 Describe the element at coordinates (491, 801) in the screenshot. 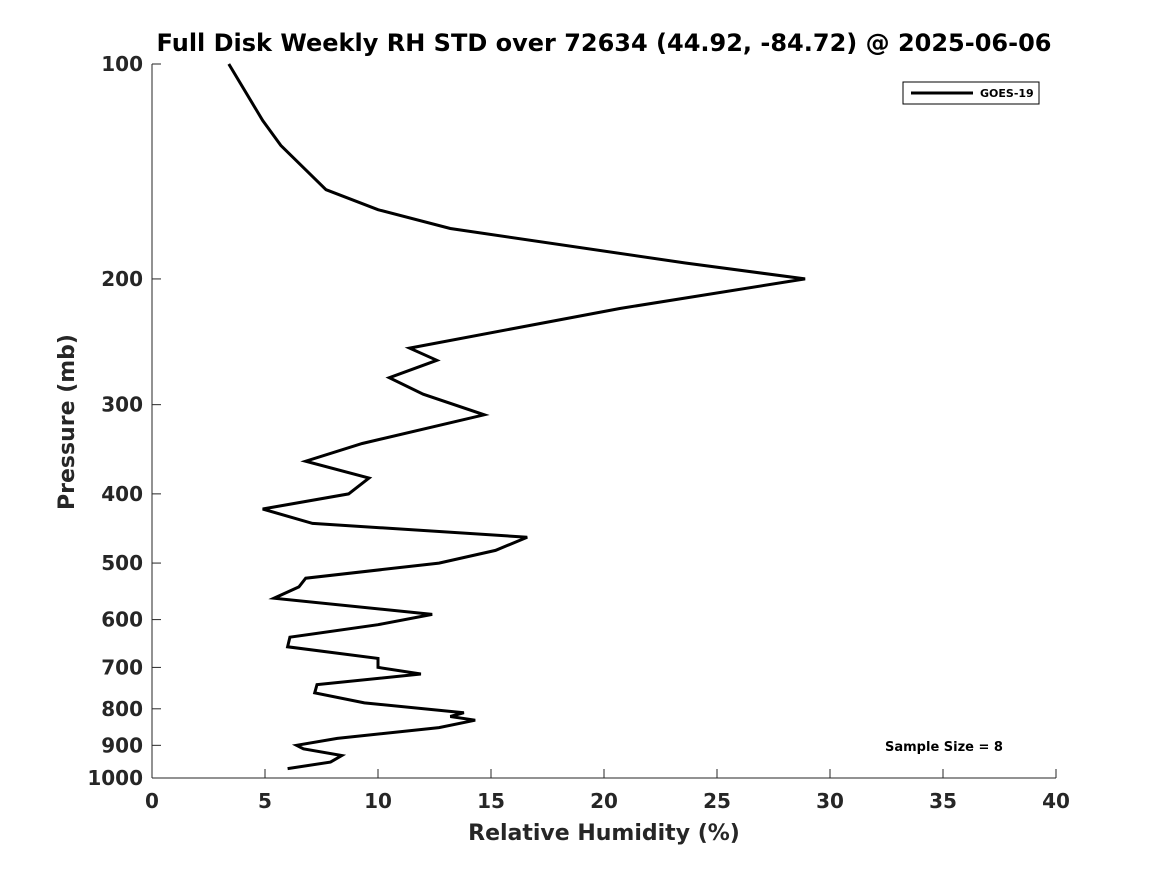

I see `x-tick-label: 15` at that location.